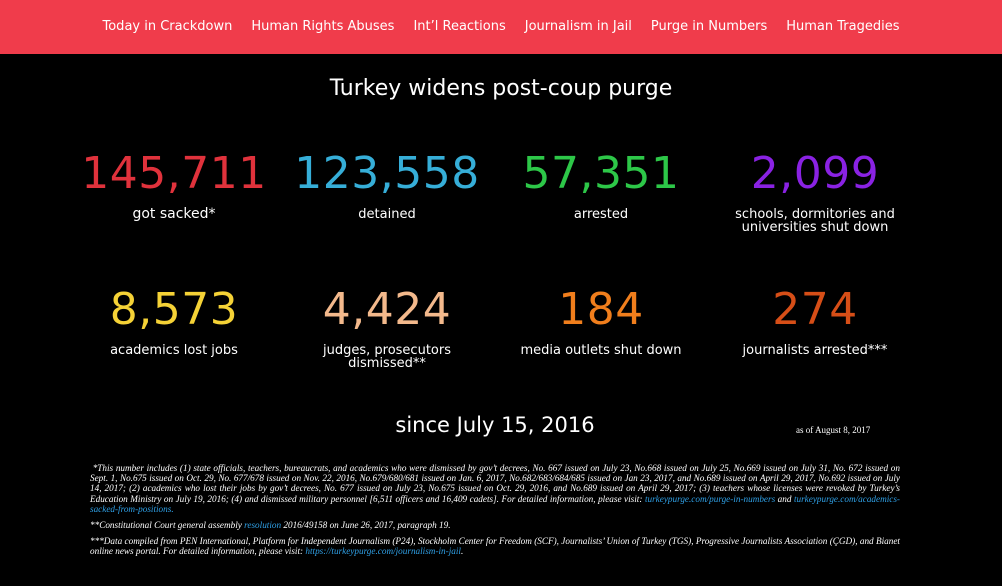 The width and height of the screenshot is (1002, 586). I want to click on nav-purge-in-numbers: Purge in Numbers, so click(709, 26).